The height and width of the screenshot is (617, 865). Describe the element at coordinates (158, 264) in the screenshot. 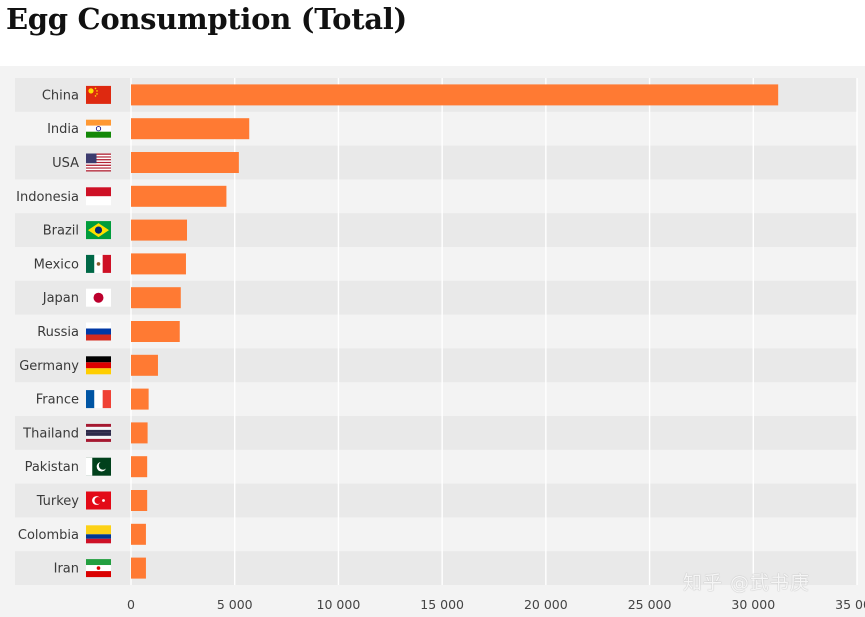

I see `bar-mexico` at that location.